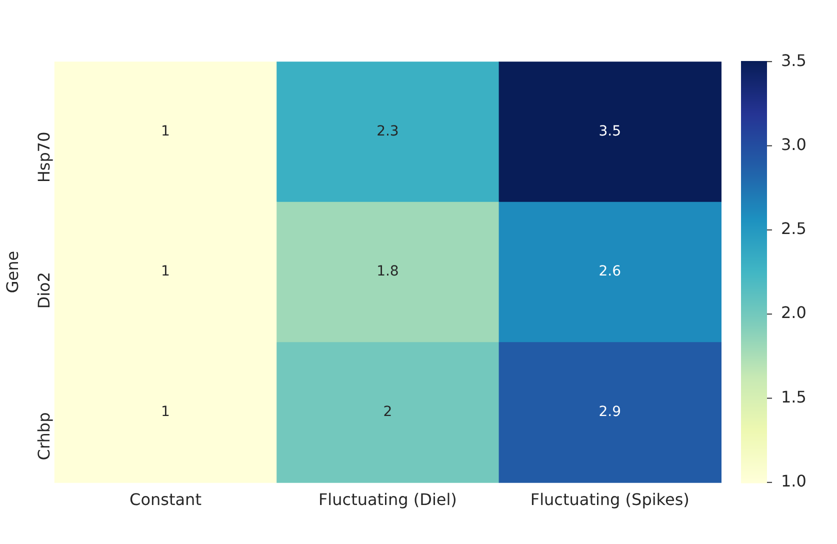 The width and height of the screenshot is (837, 544). What do you see at coordinates (44, 436) in the screenshot?
I see `y-tick-label: Crhbp` at bounding box center [44, 436].